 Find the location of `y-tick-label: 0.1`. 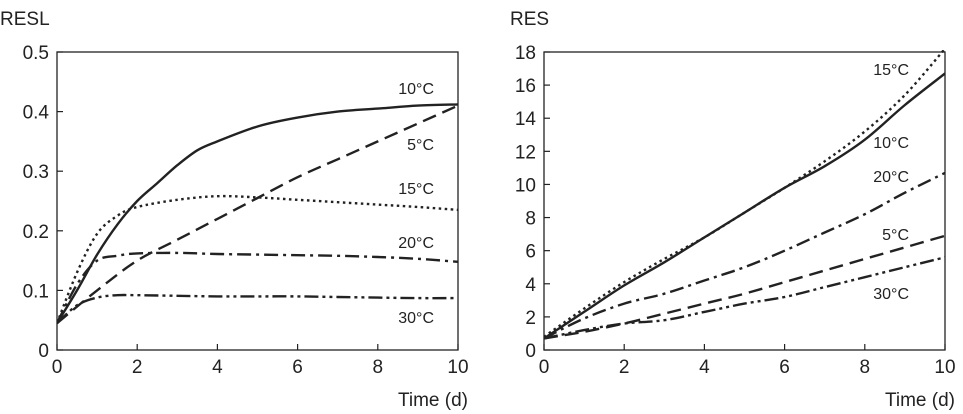

y-tick-label: 0.1 is located at coordinates (36, 291).